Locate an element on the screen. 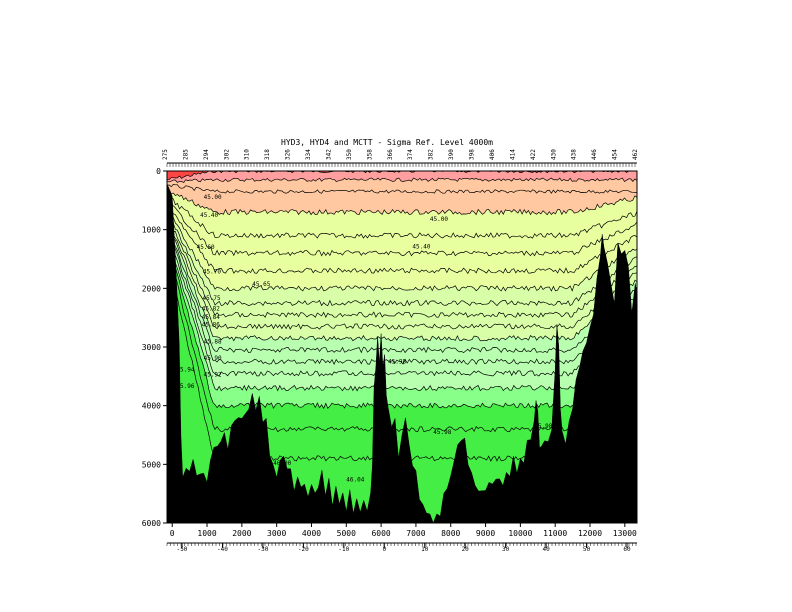  distance-tick-label: 4000 is located at coordinates (311, 533).